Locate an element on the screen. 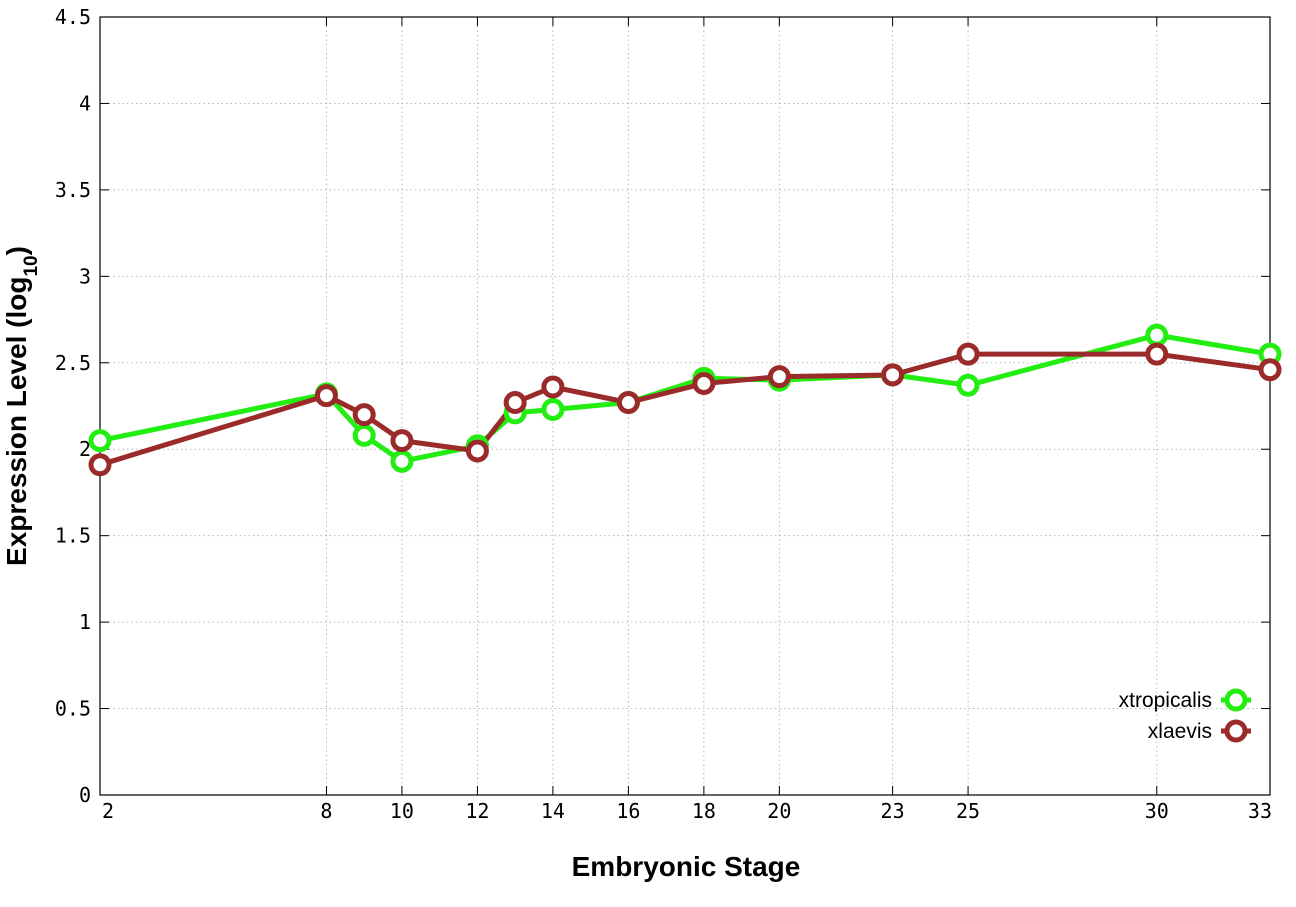 Image resolution: width=1296 pixels, height=907 pixels. x-tick-label: 8 is located at coordinates (326, 811).